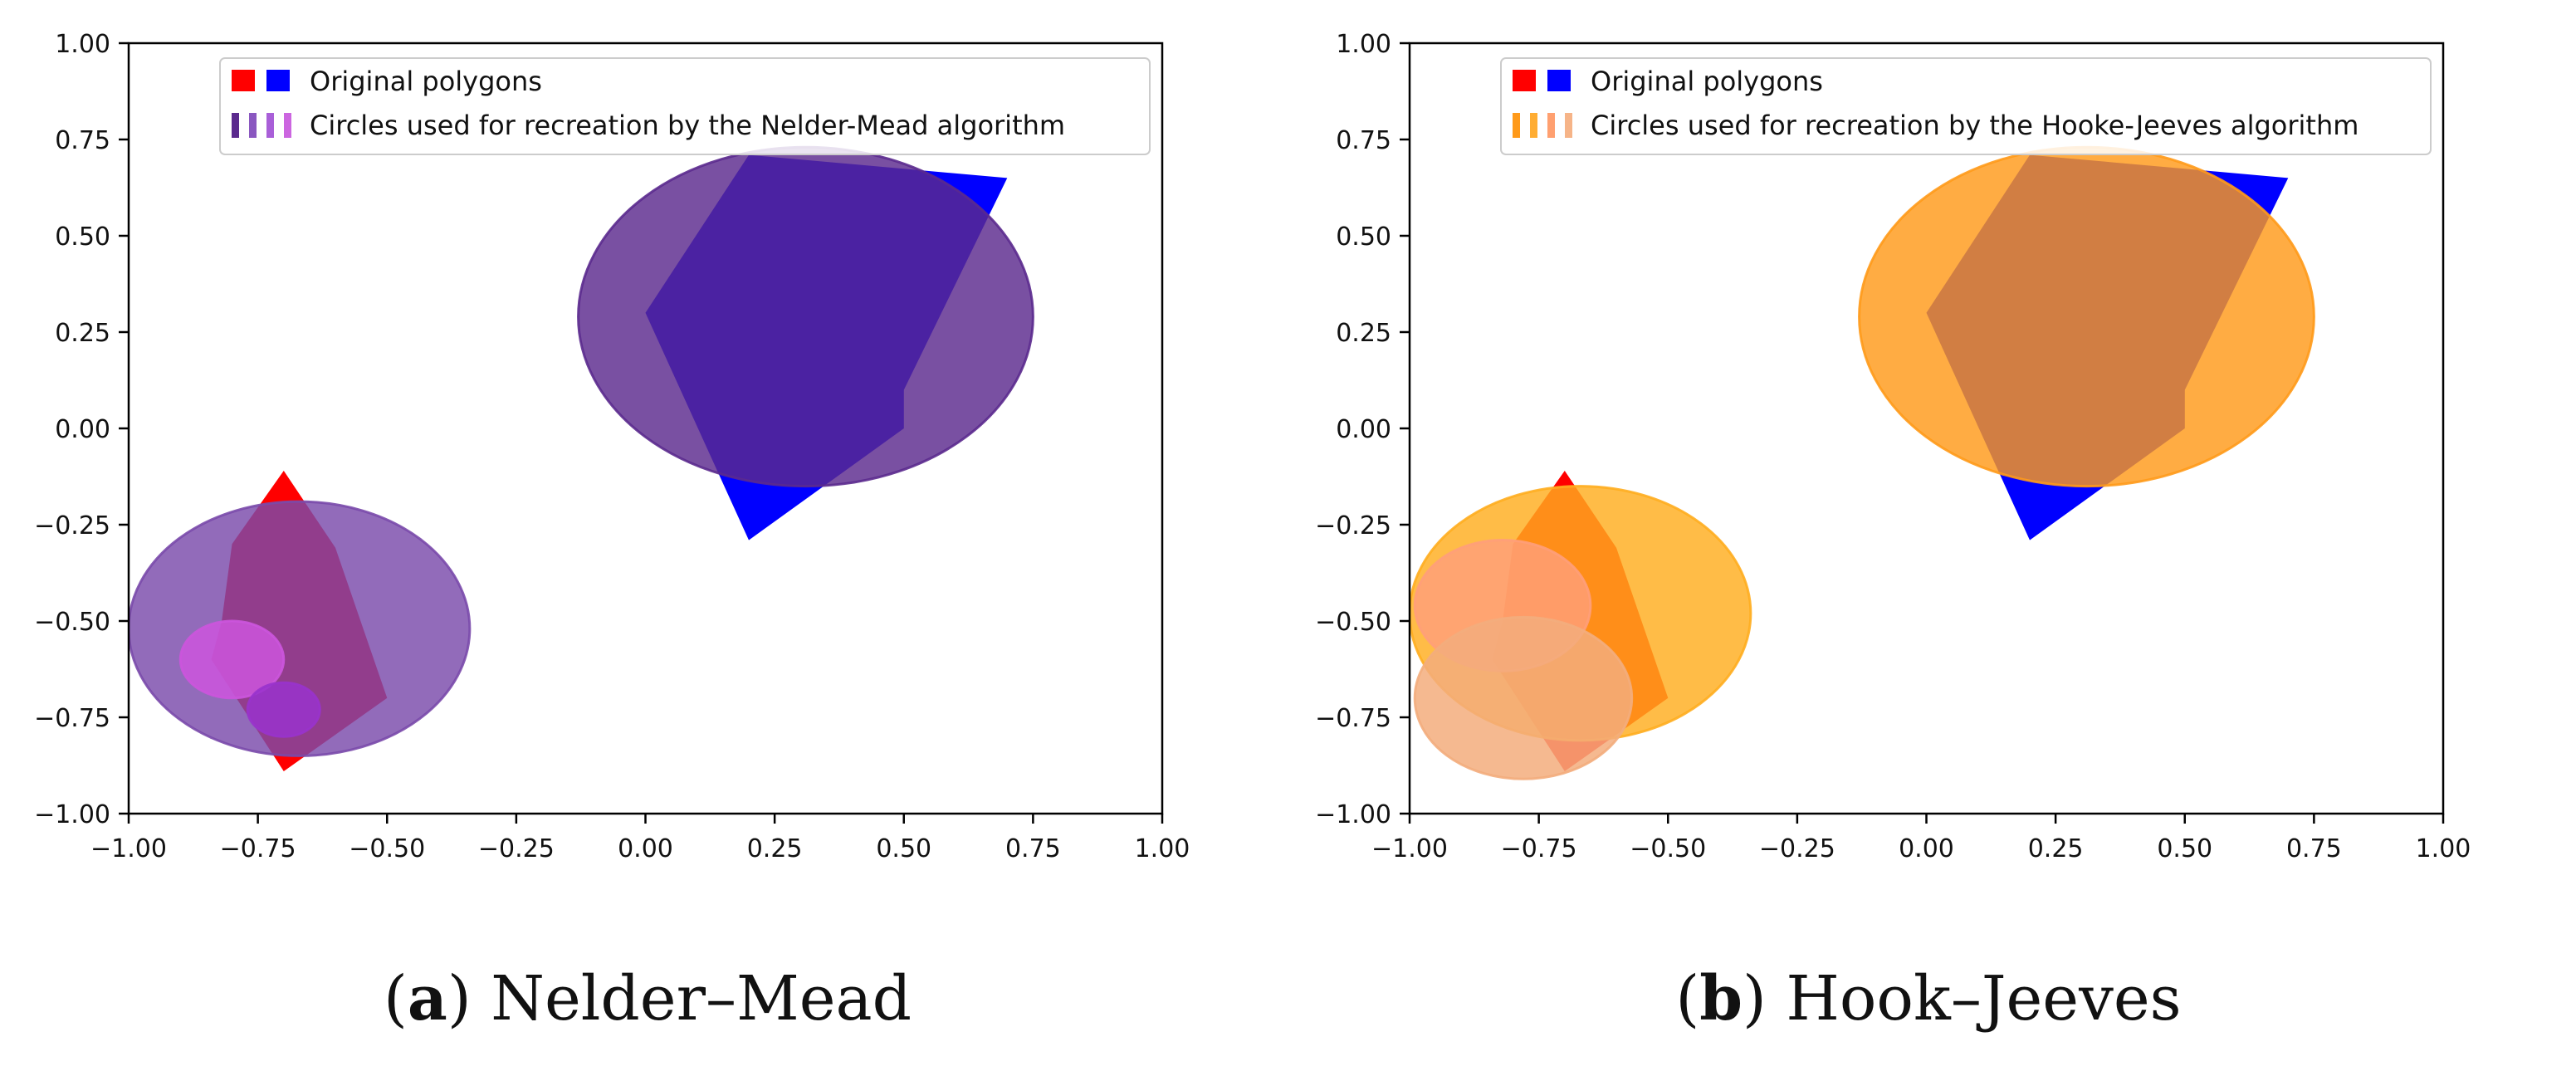  I want to click on caption-text: Nelder–Mead, so click(691, 998).